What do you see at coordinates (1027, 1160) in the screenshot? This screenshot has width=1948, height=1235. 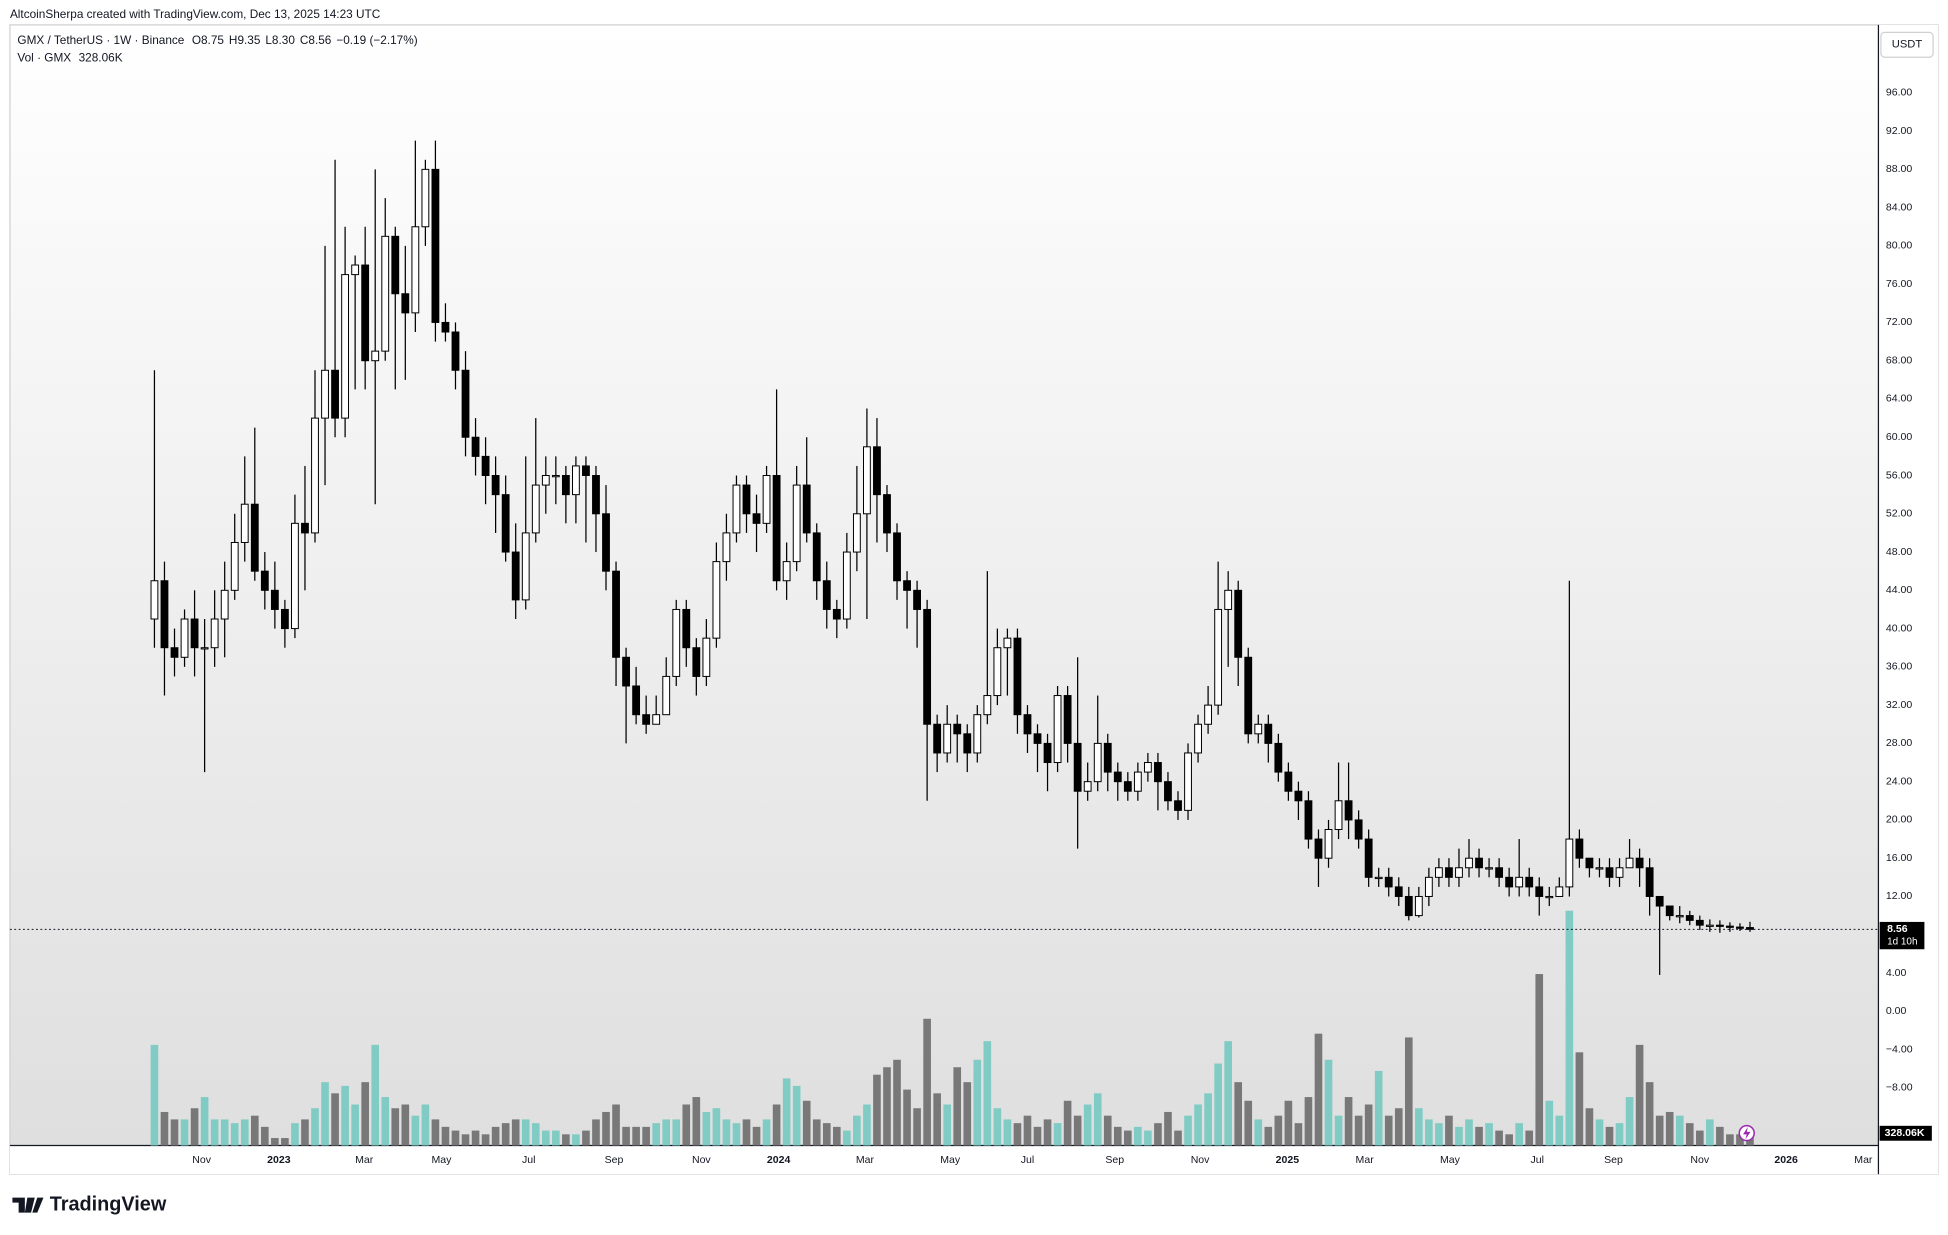 I see `x-tick-label: Jul` at bounding box center [1027, 1160].